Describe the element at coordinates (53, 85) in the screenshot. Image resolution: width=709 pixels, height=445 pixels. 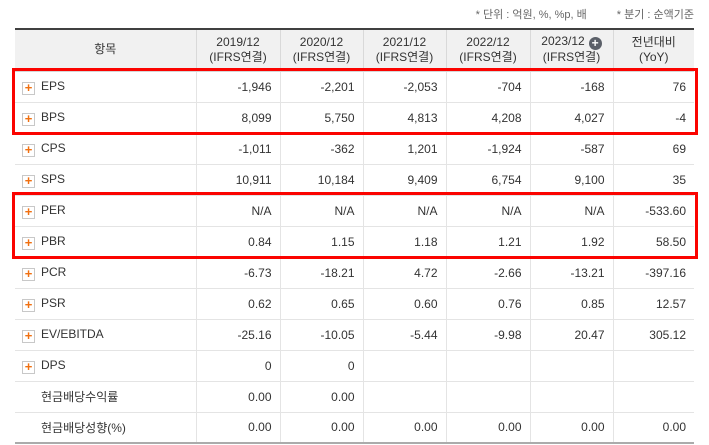
I see `row-label: EPS` at that location.